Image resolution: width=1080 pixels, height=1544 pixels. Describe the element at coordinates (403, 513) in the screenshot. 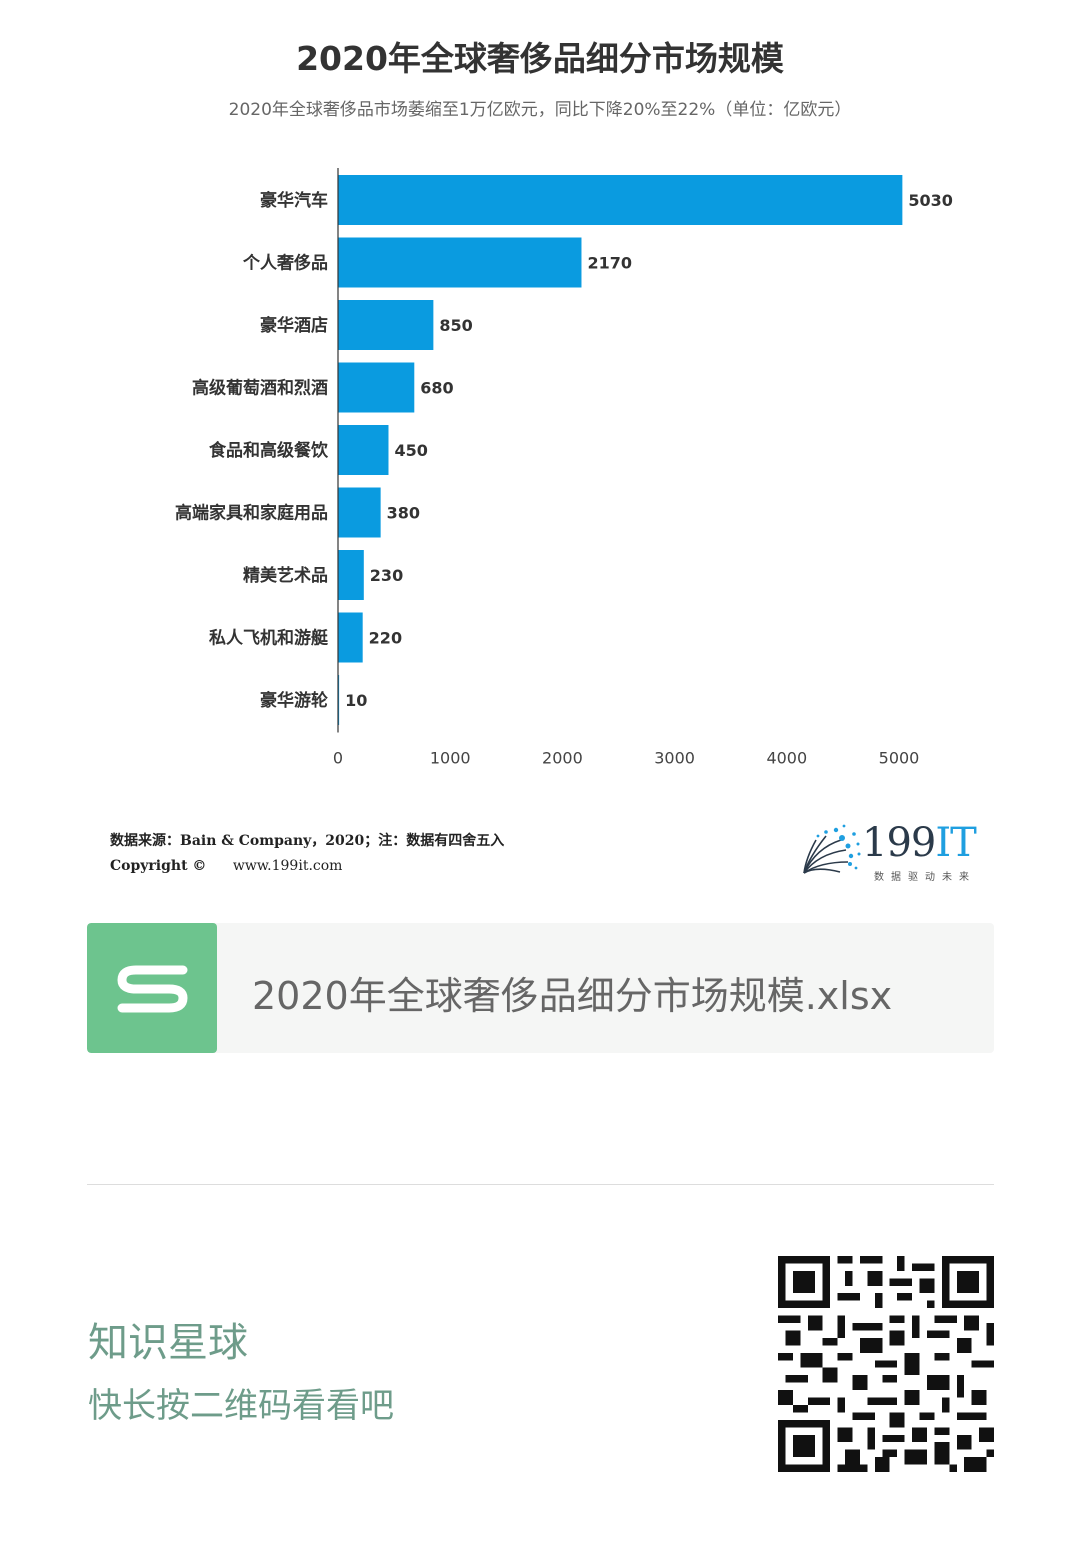

I see `value-label-cat-5: 380` at that location.